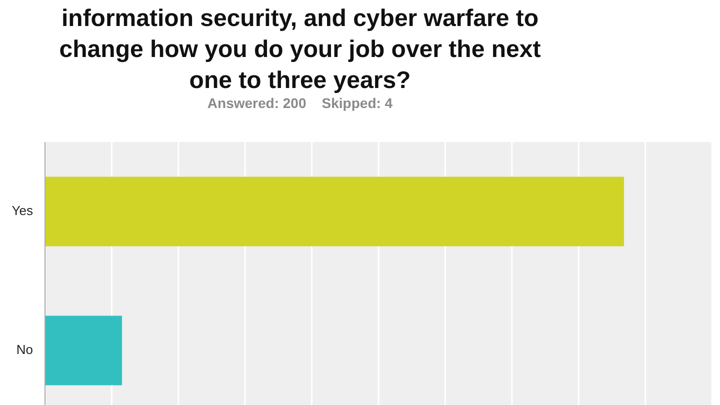 This screenshot has width=720, height=405. Describe the element at coordinates (24, 349) in the screenshot. I see `y-tick-label: No` at that location.